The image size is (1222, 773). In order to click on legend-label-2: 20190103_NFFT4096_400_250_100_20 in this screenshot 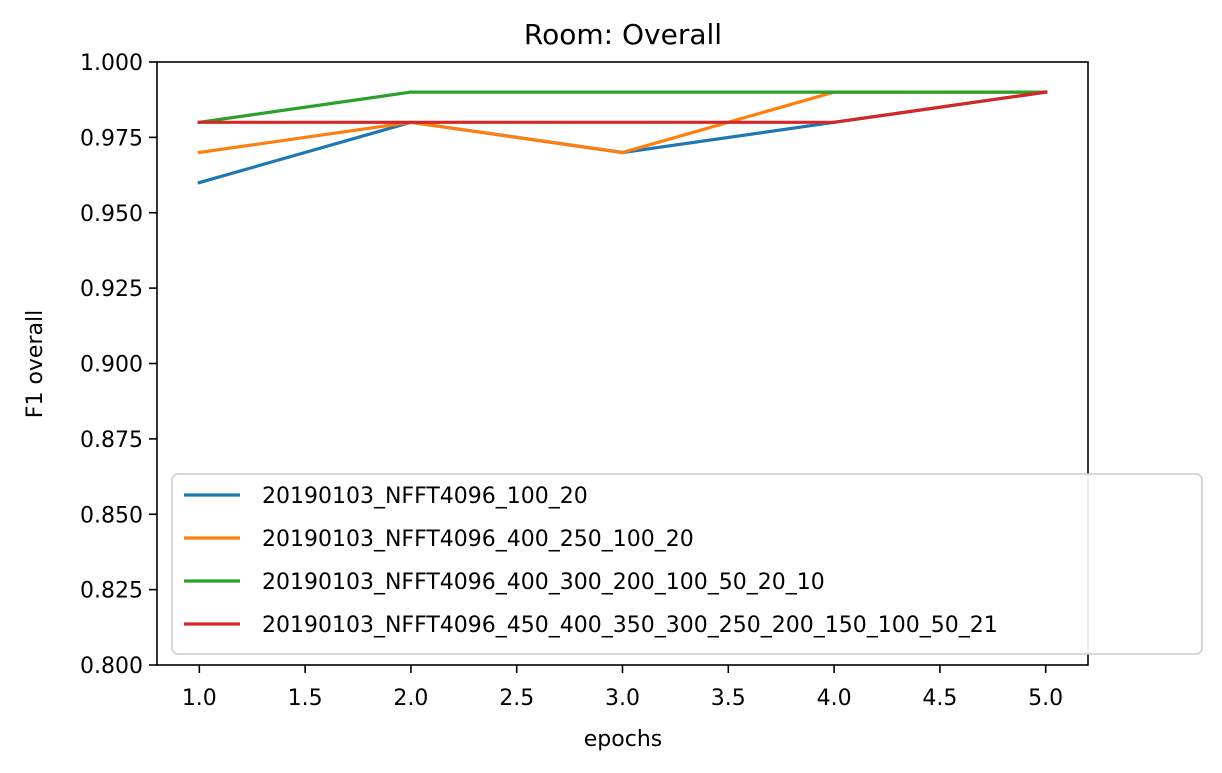, I will do `click(478, 539)`.